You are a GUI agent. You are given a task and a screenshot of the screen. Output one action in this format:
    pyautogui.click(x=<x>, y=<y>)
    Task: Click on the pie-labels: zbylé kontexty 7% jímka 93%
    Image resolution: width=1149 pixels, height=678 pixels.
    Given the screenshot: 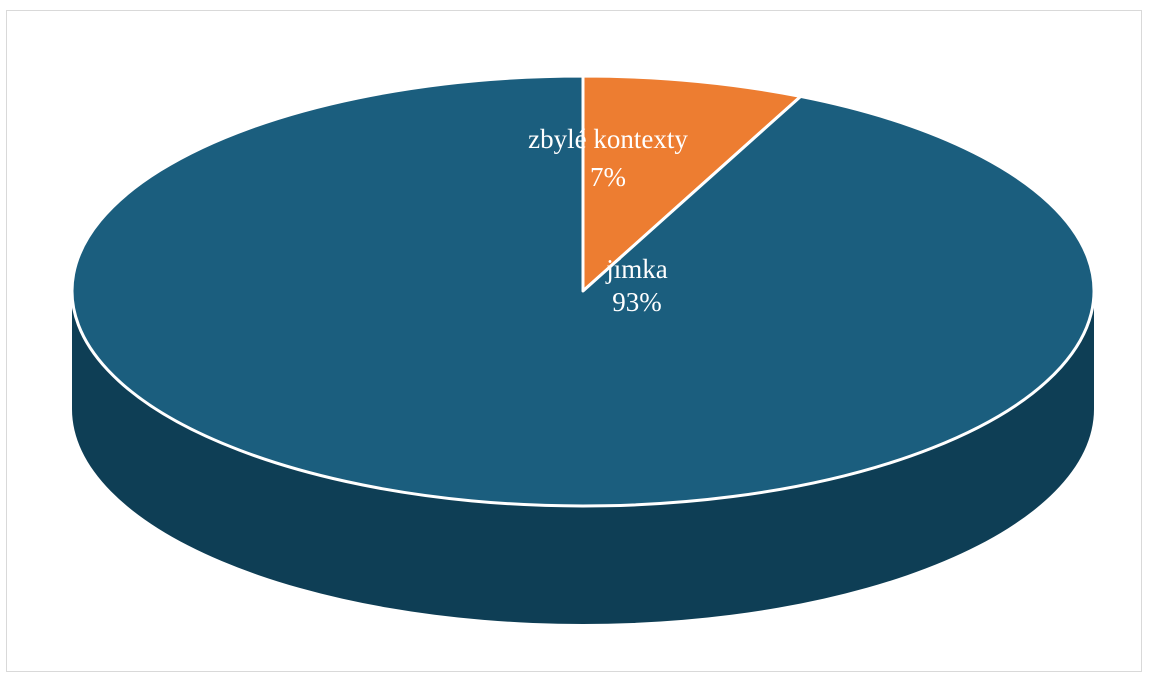 What is the action you would take?
    pyautogui.click(x=608, y=220)
    